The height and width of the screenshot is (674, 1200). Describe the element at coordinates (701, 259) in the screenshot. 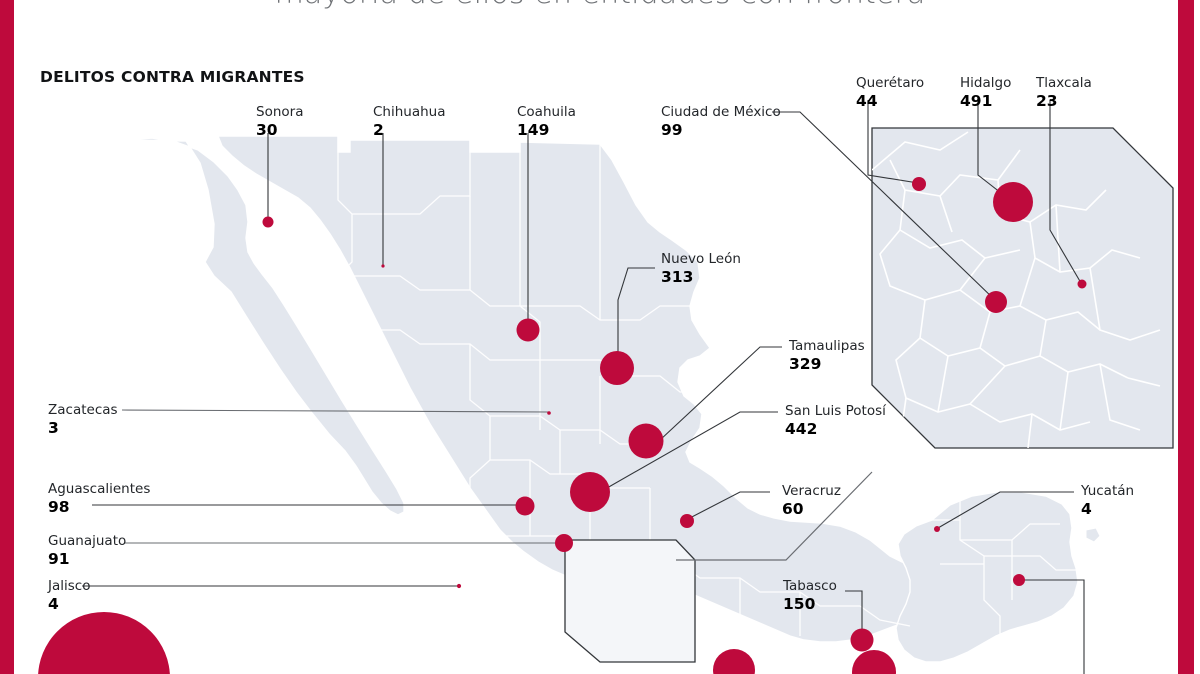

I see `label-nuevo-leon-name: Nuevo León` at that location.